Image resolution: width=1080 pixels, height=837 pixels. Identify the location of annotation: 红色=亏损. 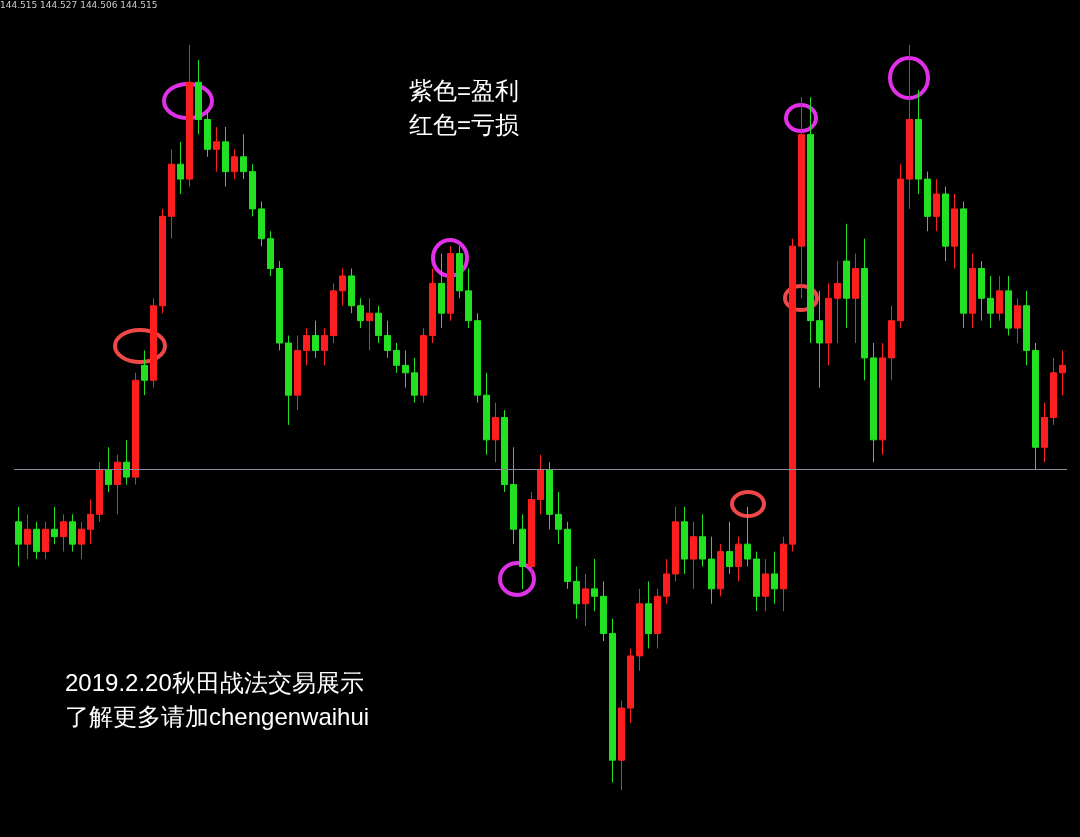
(464, 124).